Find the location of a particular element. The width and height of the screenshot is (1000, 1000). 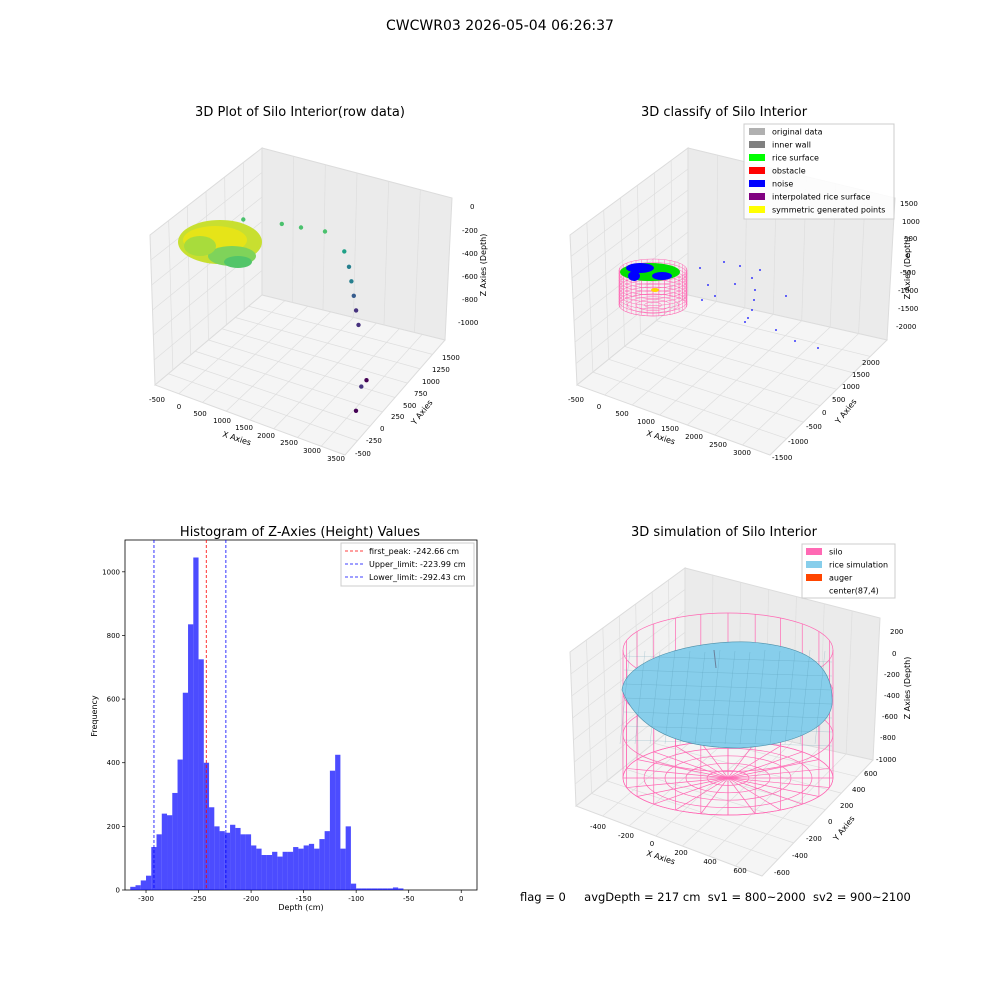

raw-x-tick: 2500 is located at coordinates (289, 443).